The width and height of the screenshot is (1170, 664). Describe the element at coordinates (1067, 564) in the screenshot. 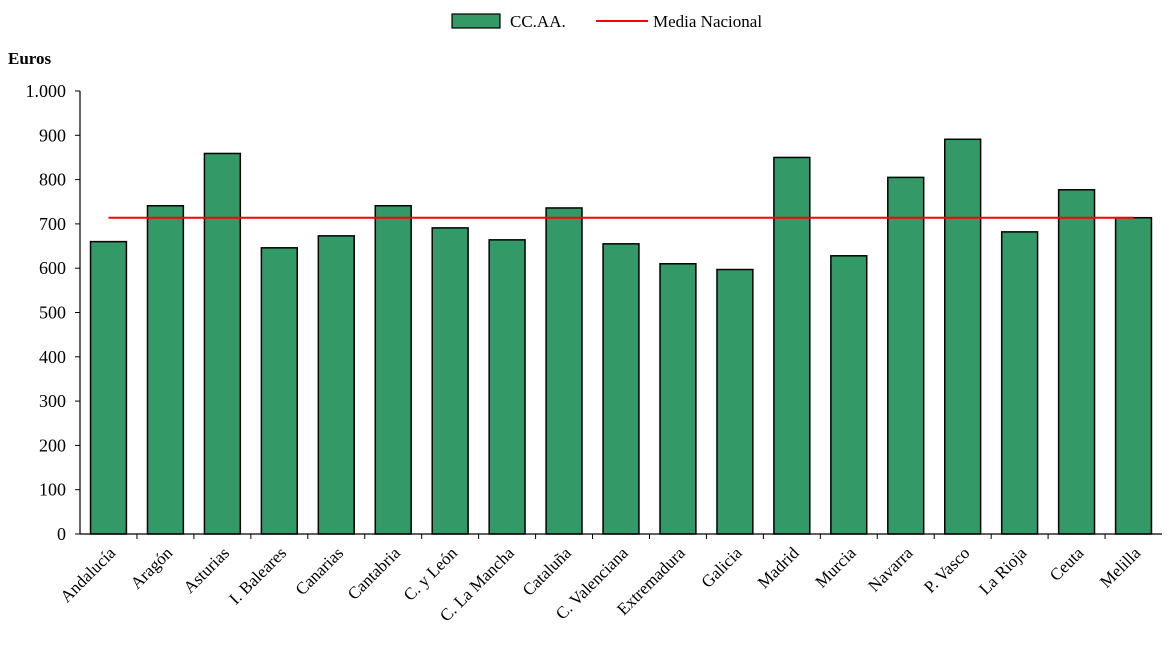

I see `x-tick-label: Ceuta` at that location.